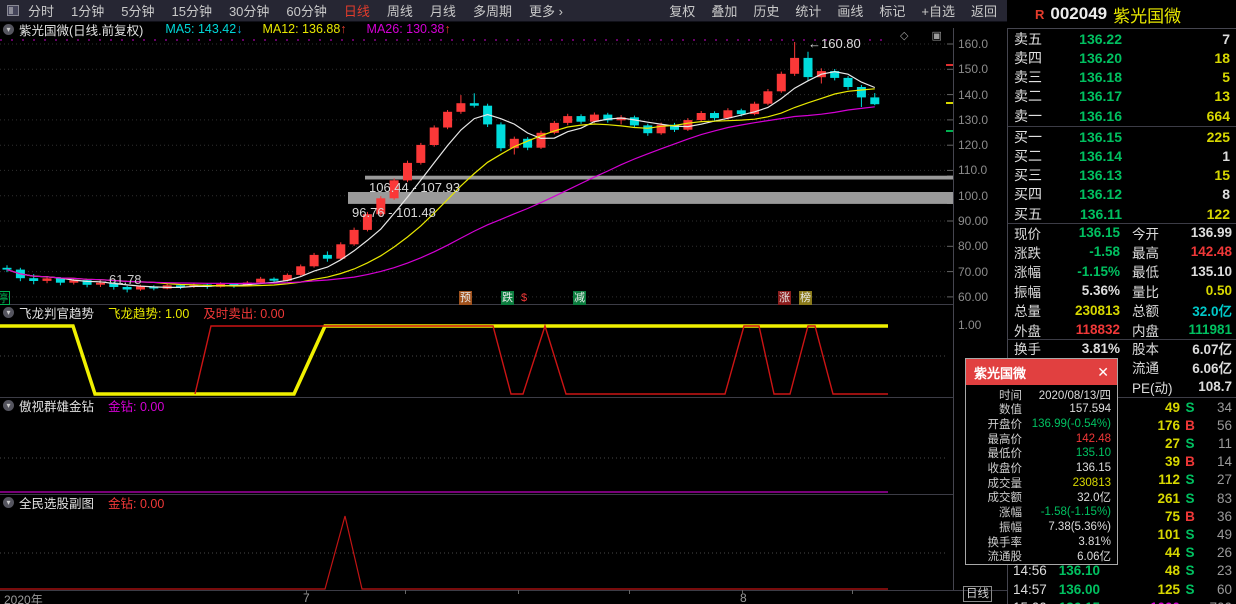 The height and width of the screenshot is (604, 1236). Describe the element at coordinates (1122, 232) in the screenshot. I see `stats-row-1: 现价 136.15 今开 136.99` at that location.